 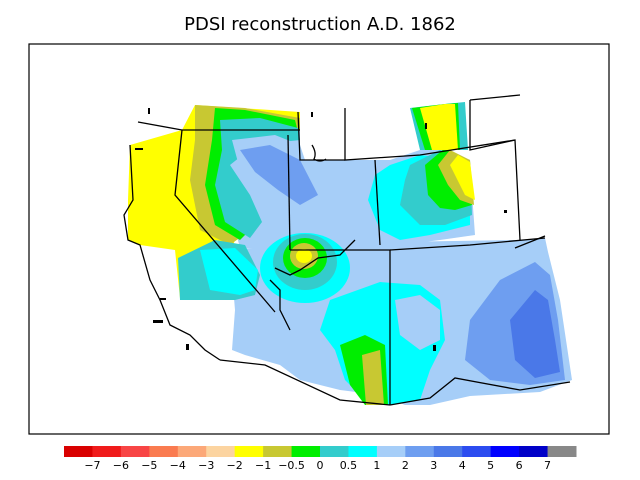 What do you see at coordinates (320, 24) in the screenshot?
I see `map-title: PDSI reconstruction A.D. 1862` at bounding box center [320, 24].